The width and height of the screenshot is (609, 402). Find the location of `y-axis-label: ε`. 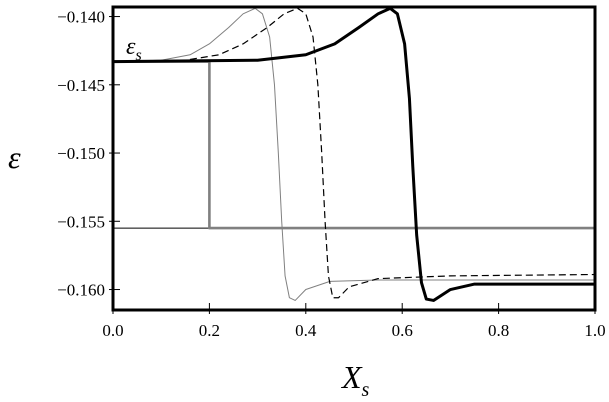

y-axis-label: ε is located at coordinates (14, 157).